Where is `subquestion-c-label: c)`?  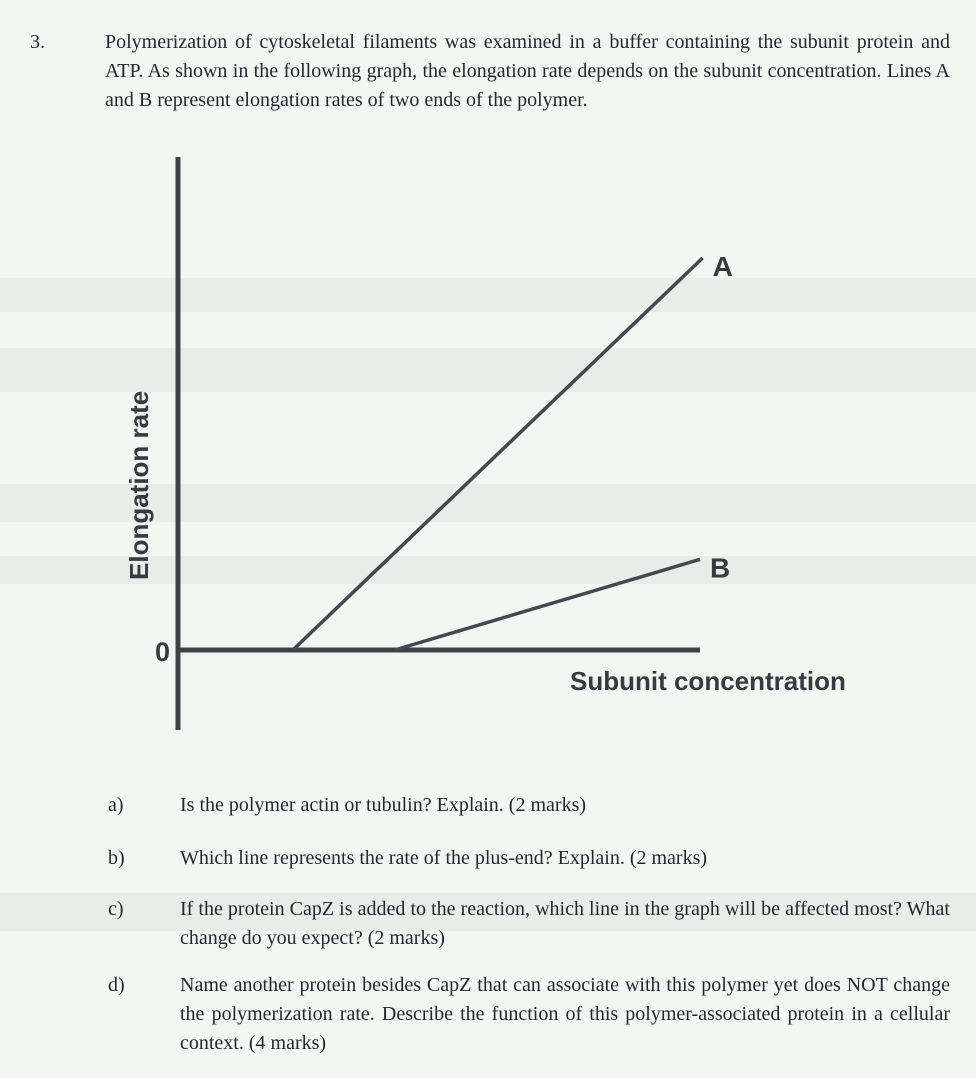
subquestion-c-label: c) is located at coordinates (116, 909).